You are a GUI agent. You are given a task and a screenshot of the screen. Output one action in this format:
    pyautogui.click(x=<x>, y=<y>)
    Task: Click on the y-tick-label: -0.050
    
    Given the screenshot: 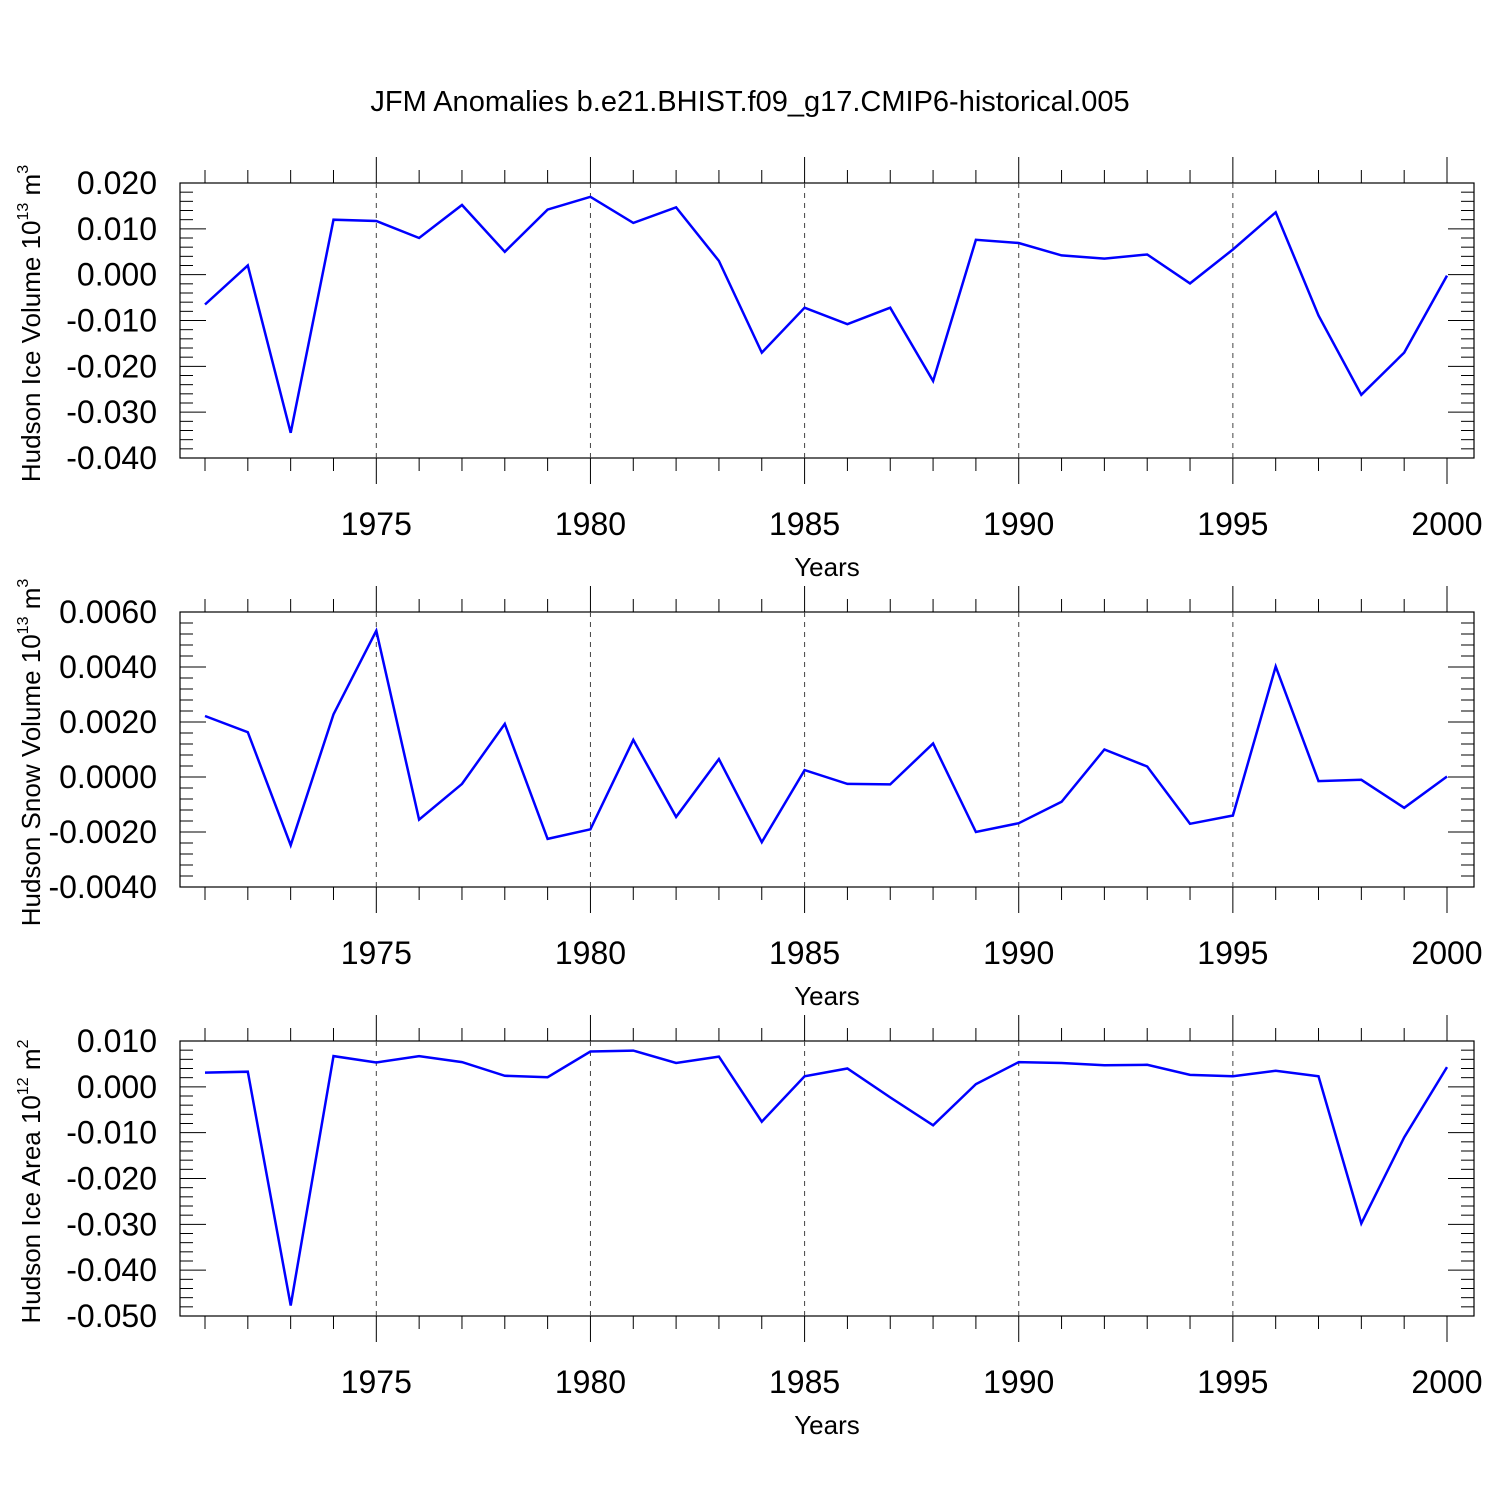 What is the action you would take?
    pyautogui.click(x=111, y=1316)
    